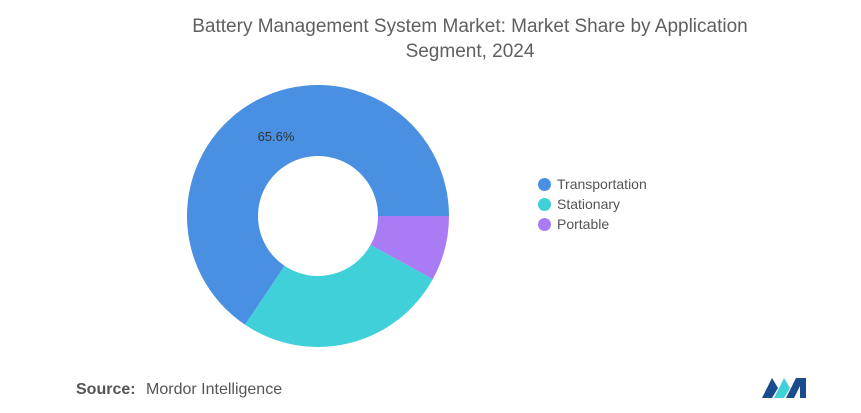 This screenshot has width=861, height=413. I want to click on legend-label-portable: Portable, so click(583, 224).